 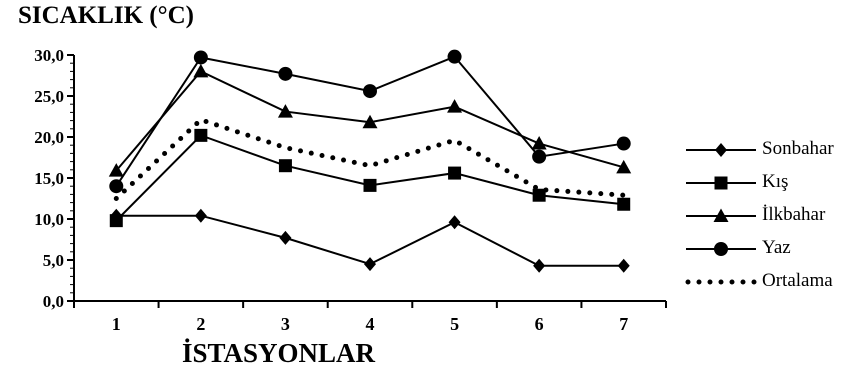 I want to click on y-tick-label: 0,0, so click(x=53, y=301).